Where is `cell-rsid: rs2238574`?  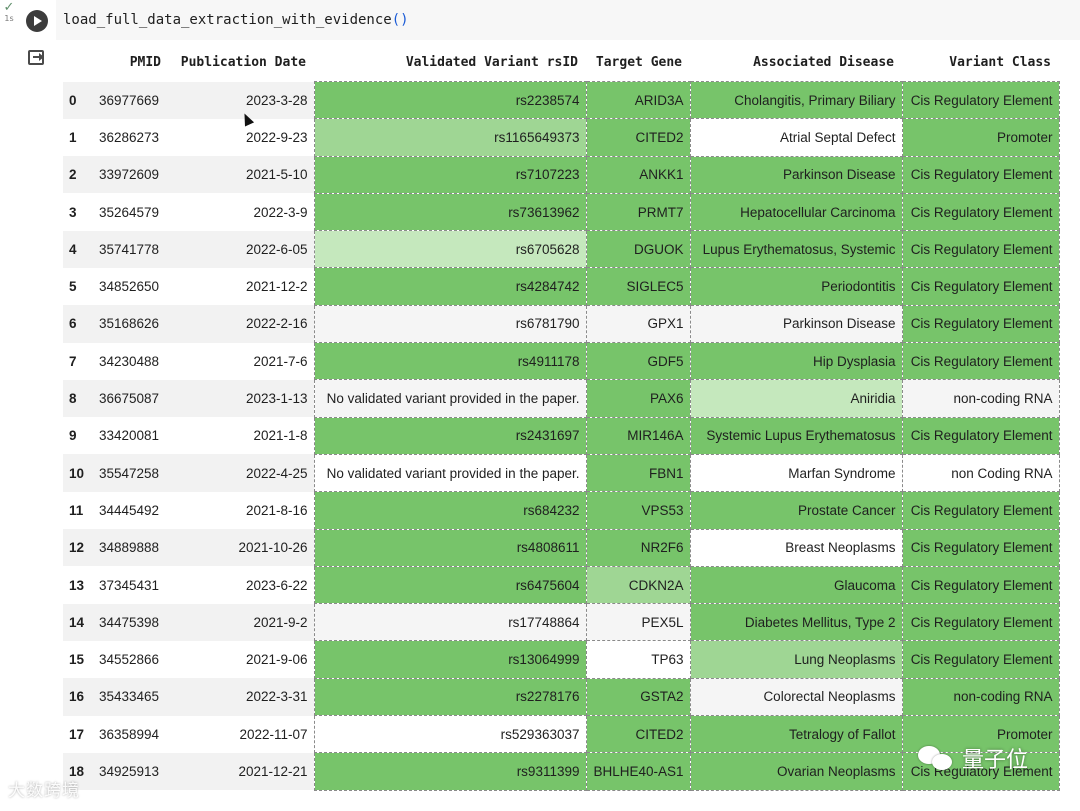 cell-rsid: rs2238574 is located at coordinates (450, 100).